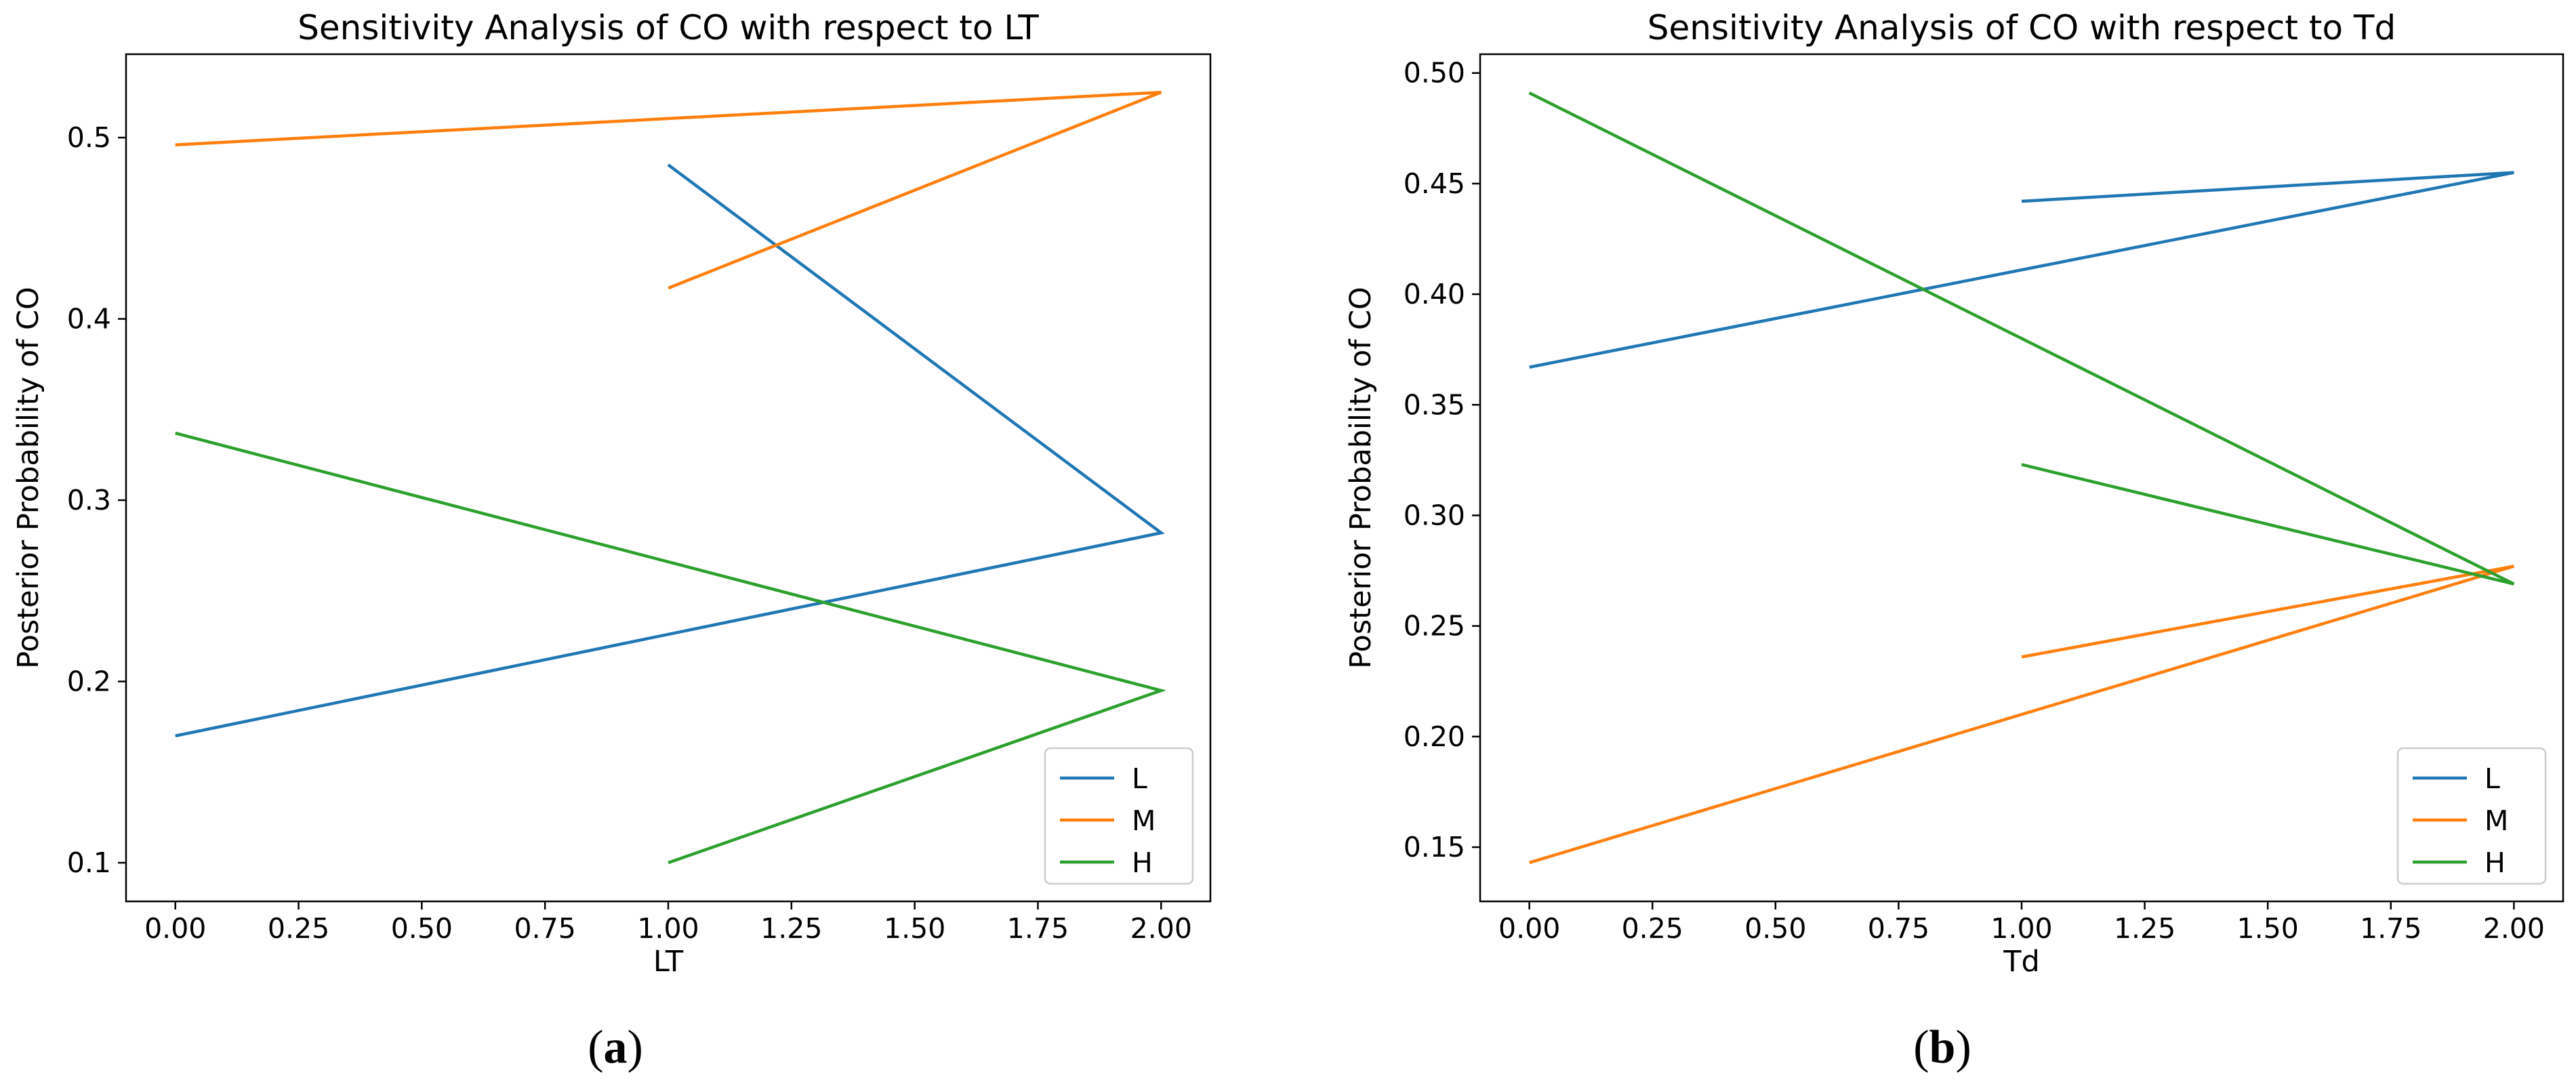 The width and height of the screenshot is (2576, 1083). What do you see at coordinates (1435, 294) in the screenshot?
I see `y-tick-label: 0.40` at bounding box center [1435, 294].